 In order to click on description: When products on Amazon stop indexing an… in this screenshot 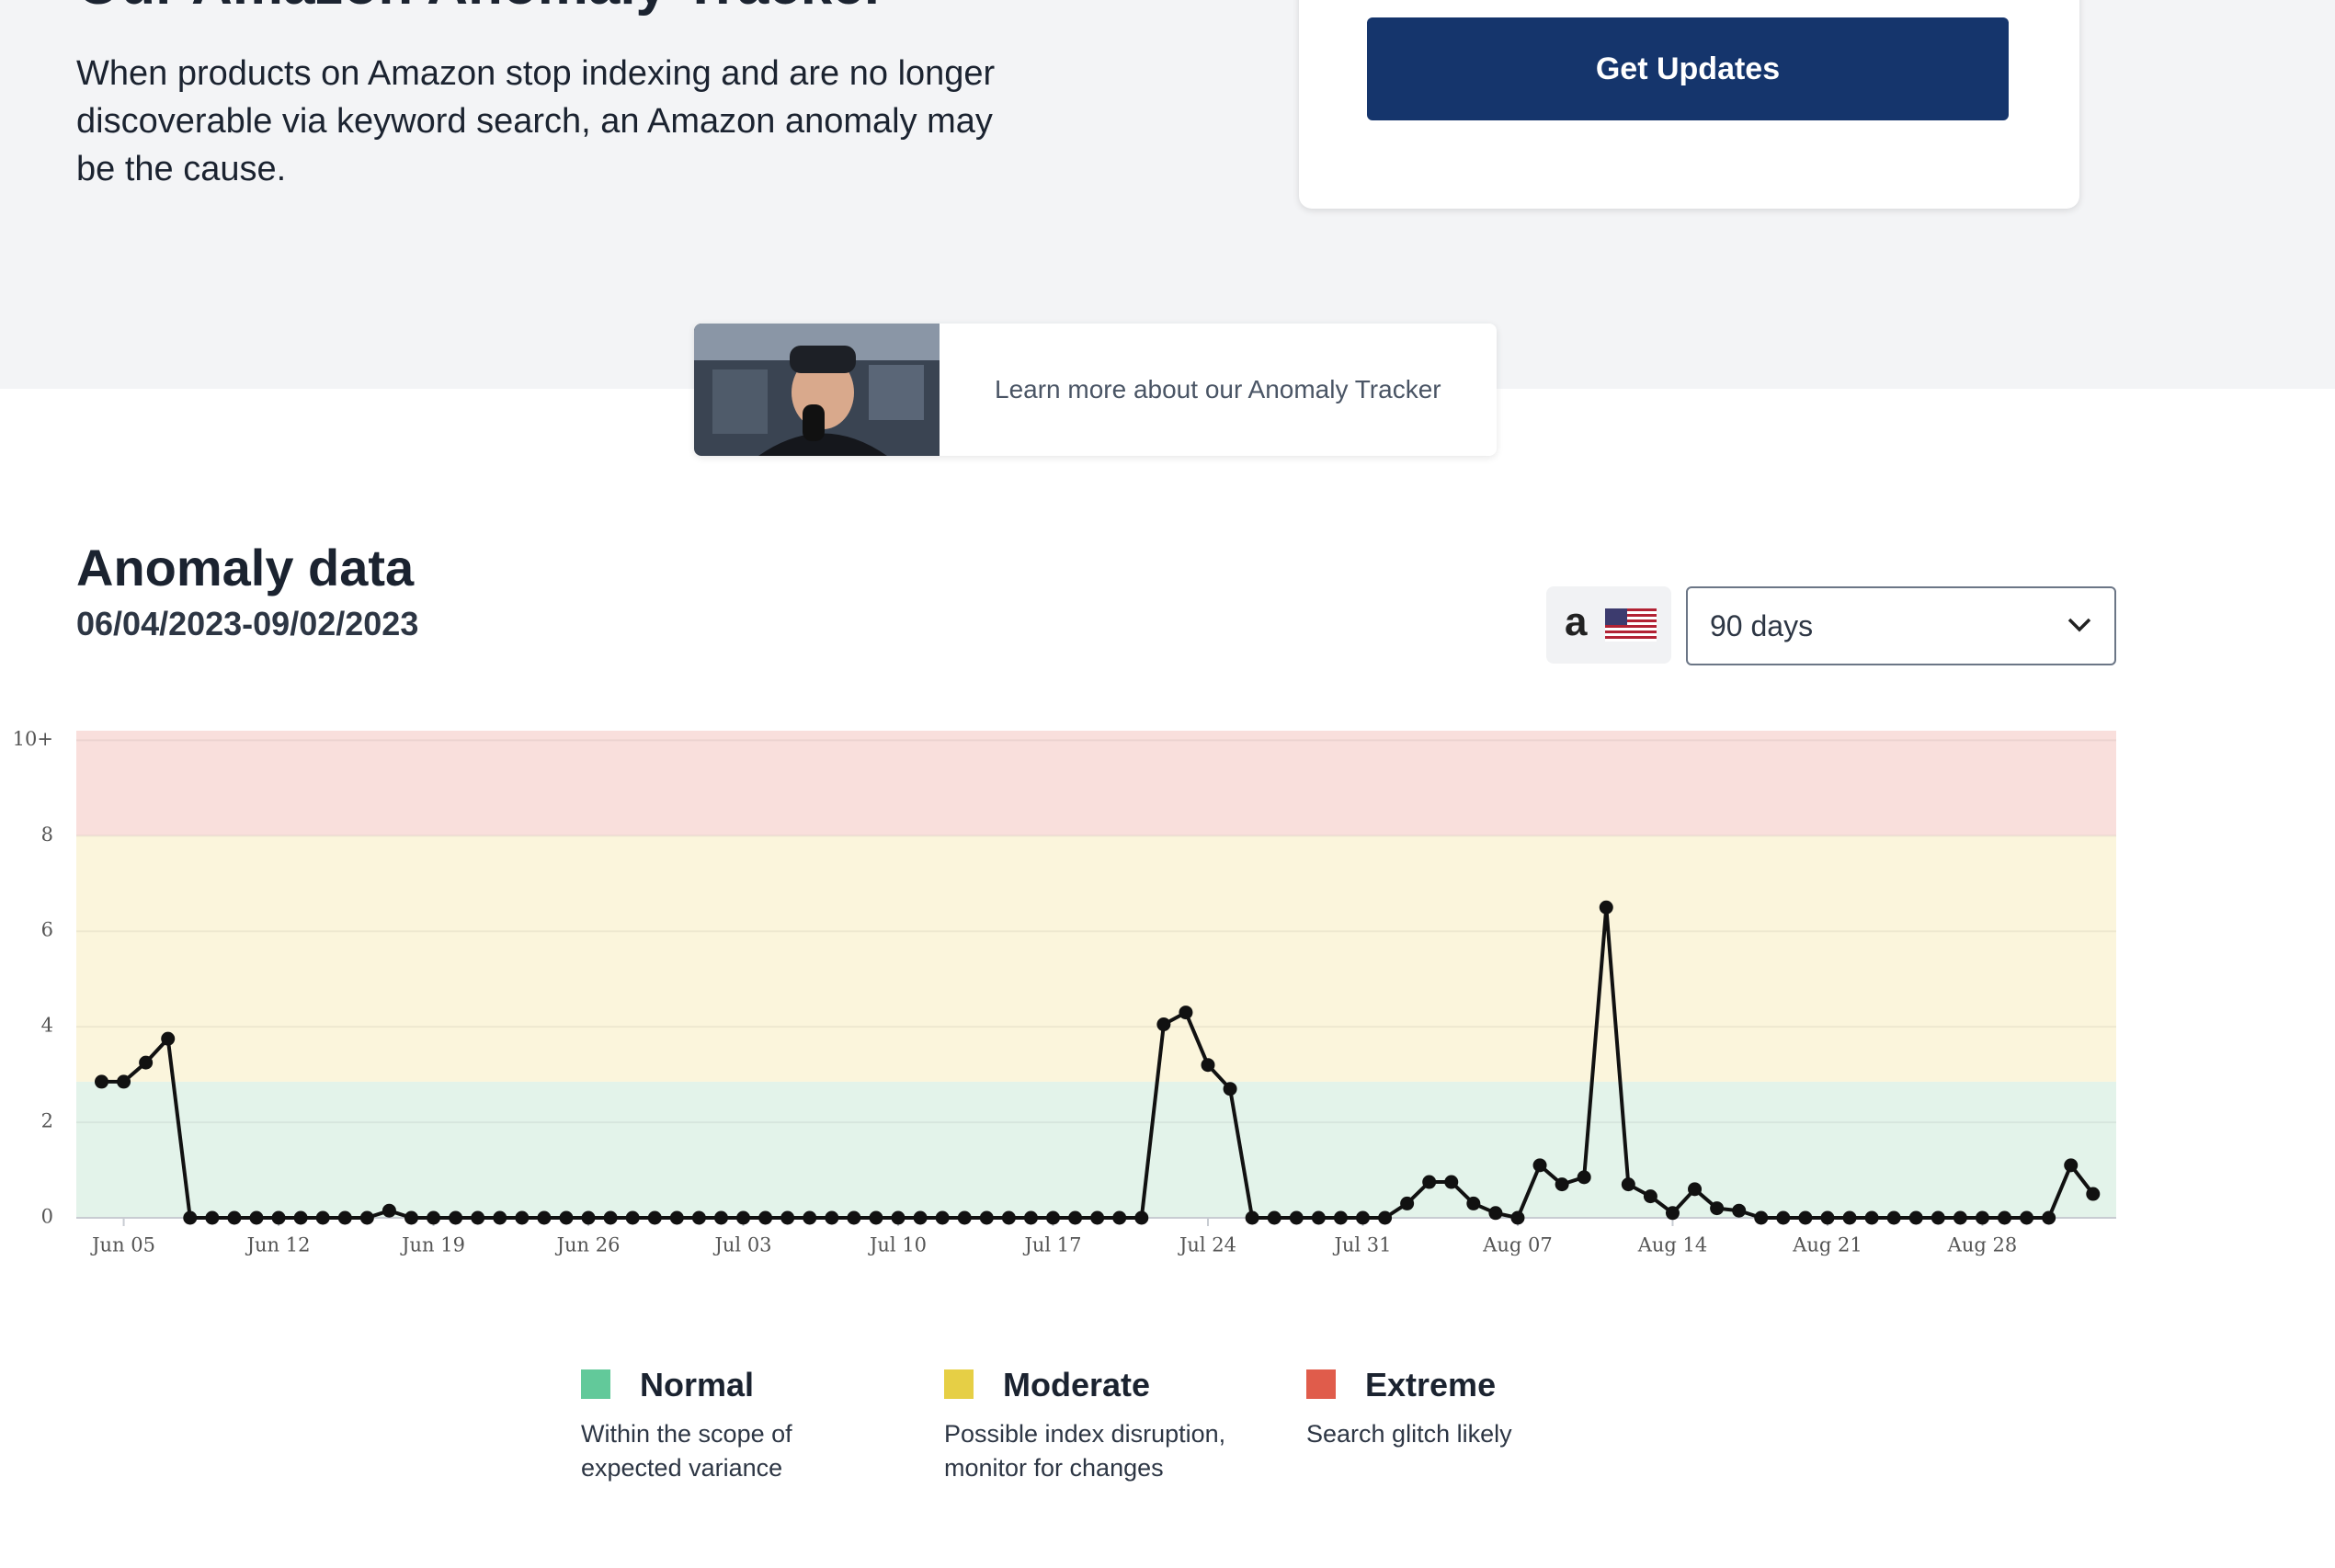, I will do `click(536, 121)`.